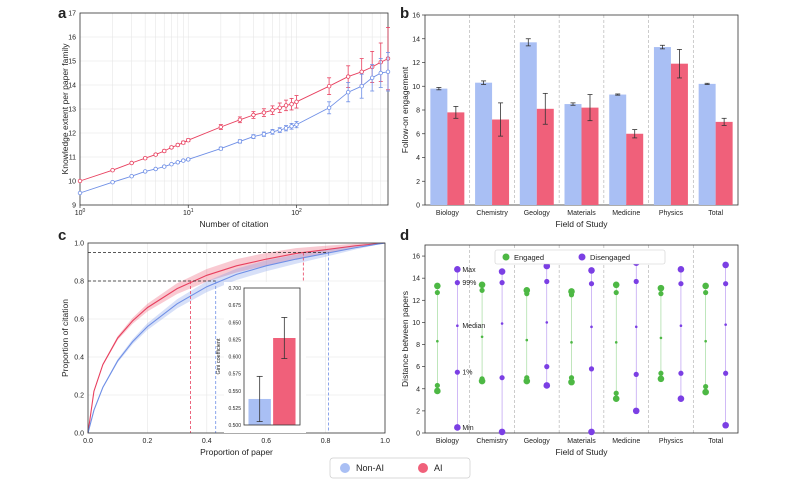 This screenshot has height=482, width=793. I want to click on bar-nonai, so click(528, 123).